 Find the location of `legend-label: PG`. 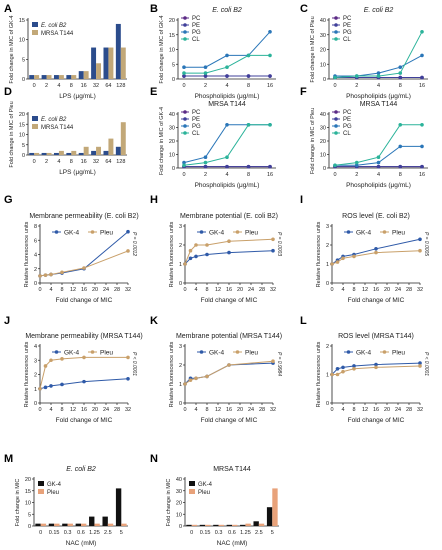

legend-label: PG is located at coordinates (347, 33).